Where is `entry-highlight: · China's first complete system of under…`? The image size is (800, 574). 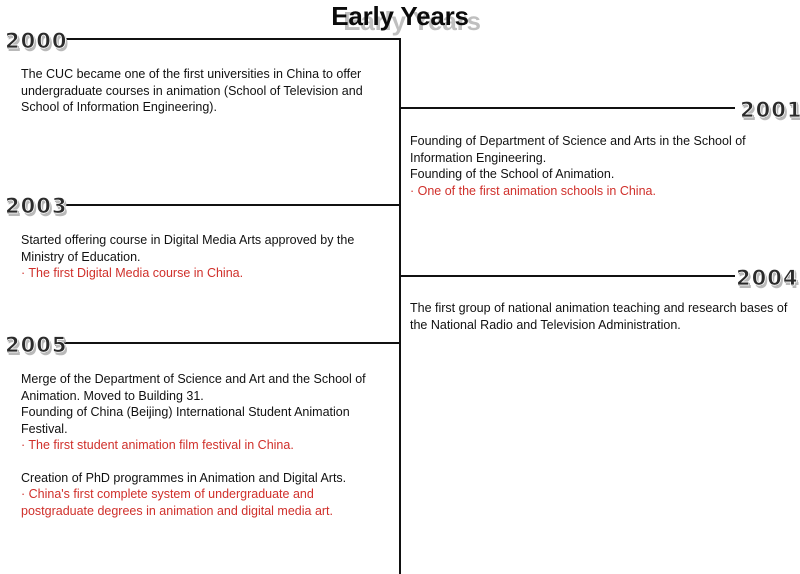 entry-highlight: · China's first complete system of under… is located at coordinates (177, 502).